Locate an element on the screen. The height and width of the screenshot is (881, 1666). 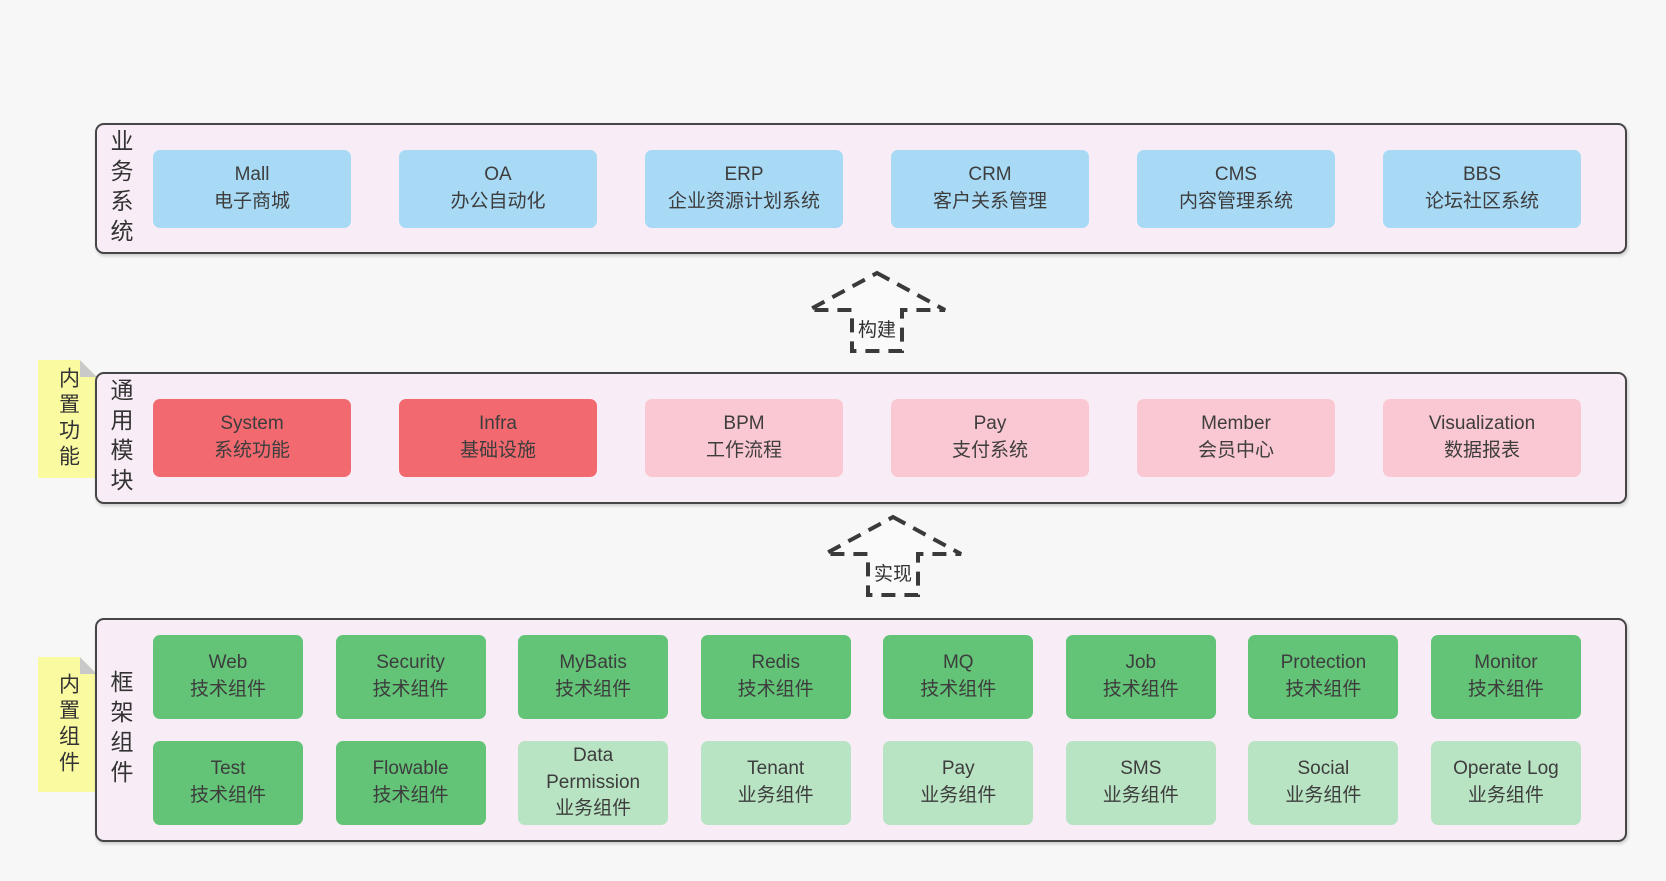
box-subtitle: 电子商城 is located at coordinates (251, 201).